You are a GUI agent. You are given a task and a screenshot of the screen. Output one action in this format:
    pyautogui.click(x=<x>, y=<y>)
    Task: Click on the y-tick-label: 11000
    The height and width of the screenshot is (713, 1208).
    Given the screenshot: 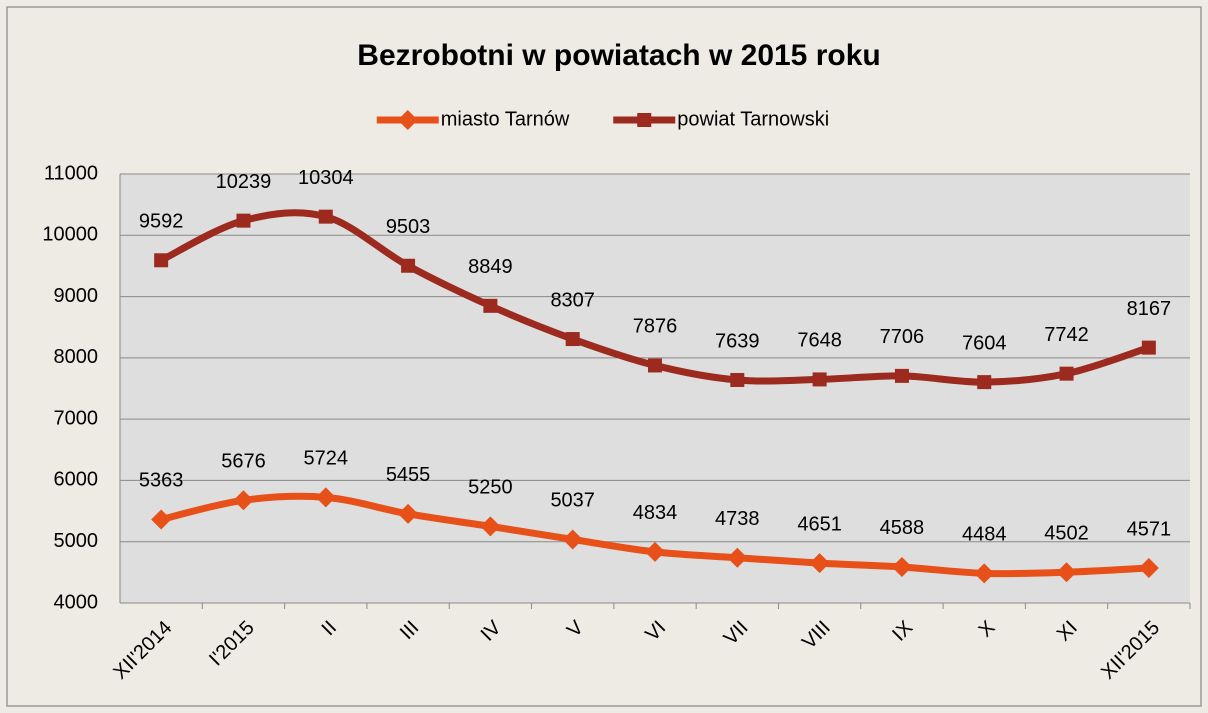 What is the action you would take?
    pyautogui.click(x=71, y=173)
    